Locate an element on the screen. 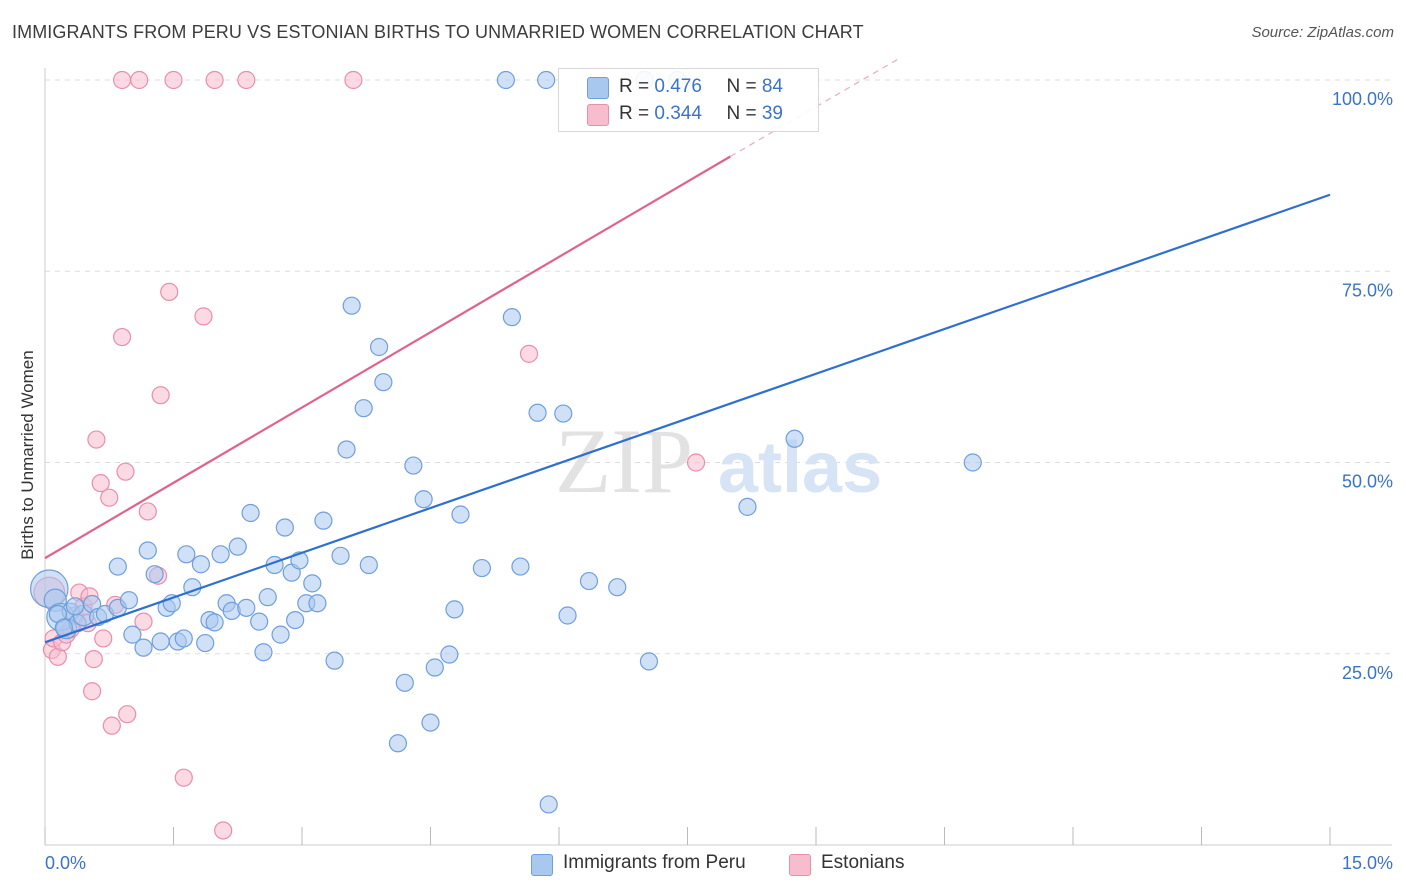  stats-legend: R = 0.476 N = 84 R = 0.344 N = 39 is located at coordinates (688, 100).